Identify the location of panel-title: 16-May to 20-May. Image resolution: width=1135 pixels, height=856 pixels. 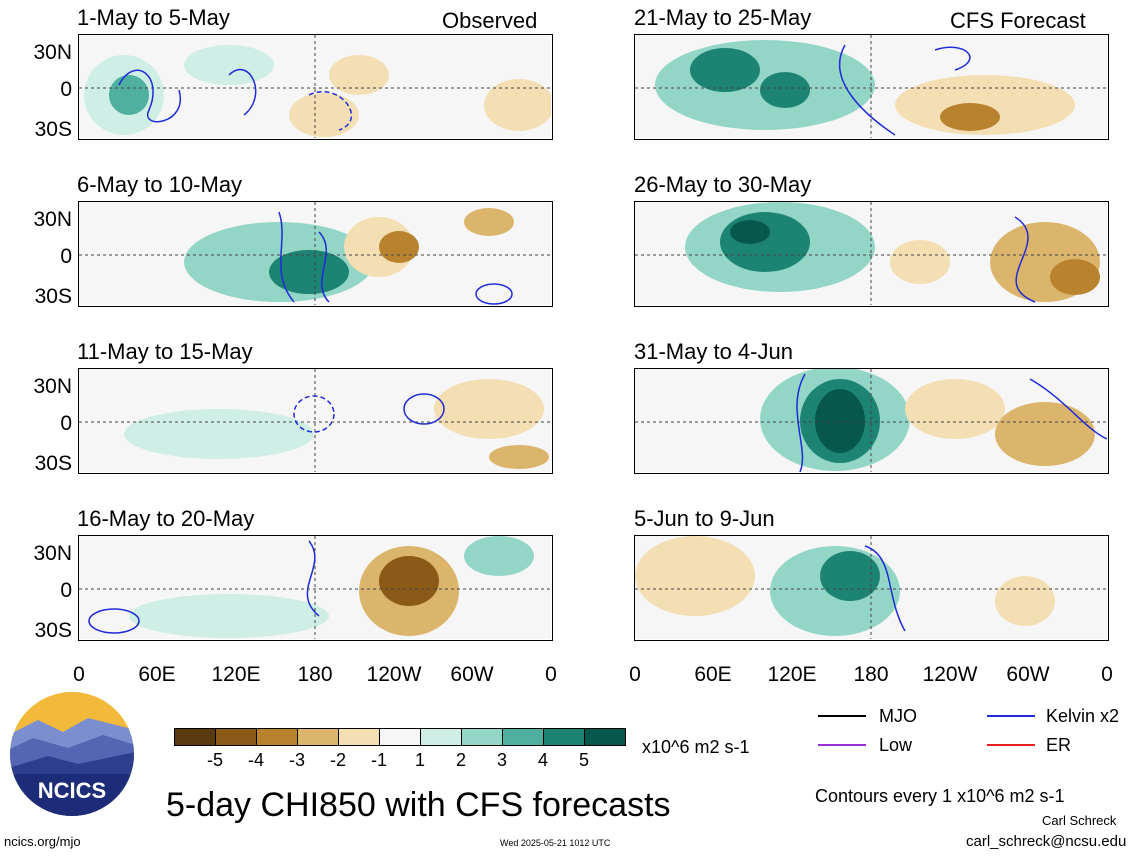
(166, 518).